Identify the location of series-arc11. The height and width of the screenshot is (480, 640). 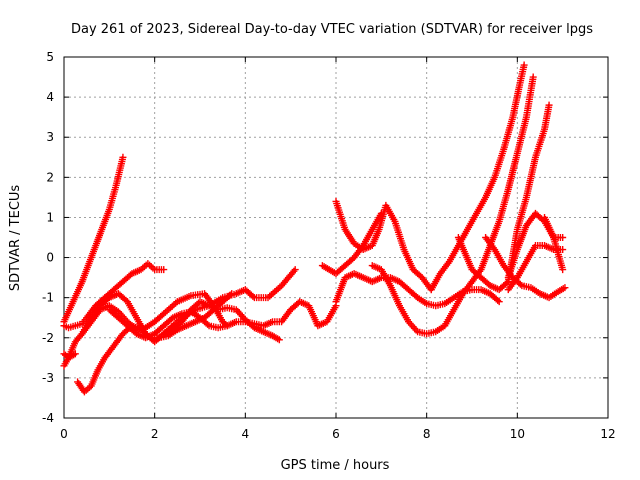
(452, 205).